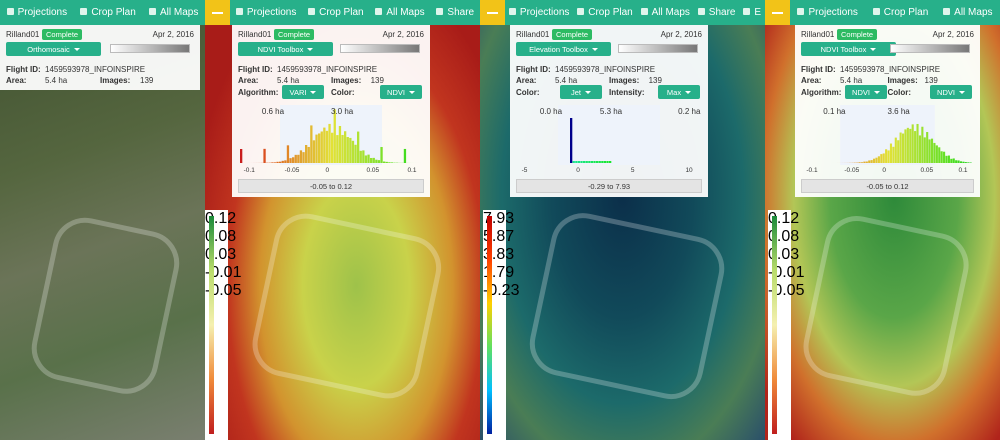 The height and width of the screenshot is (440, 1000). I want to click on histogram-axis-label: 0.1, so click(963, 170).